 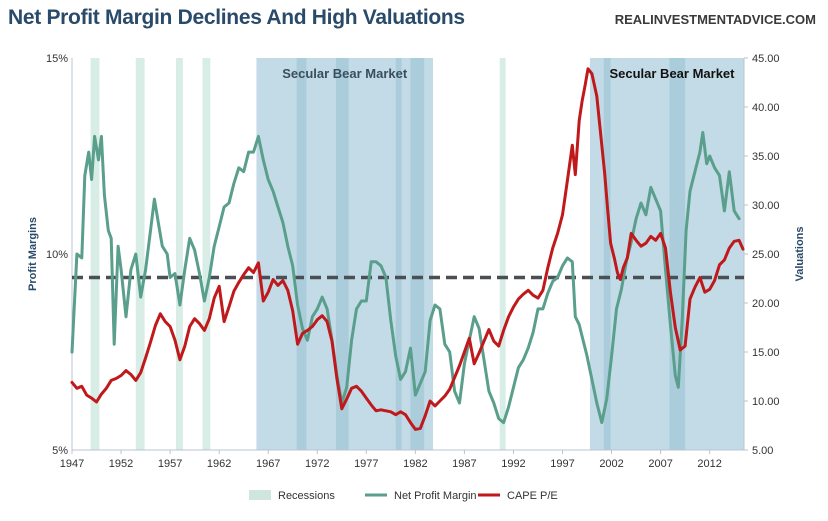 What do you see at coordinates (715, 19) in the screenshot?
I see `site-credit: REALINVESTMENTADVICE.COM` at bounding box center [715, 19].